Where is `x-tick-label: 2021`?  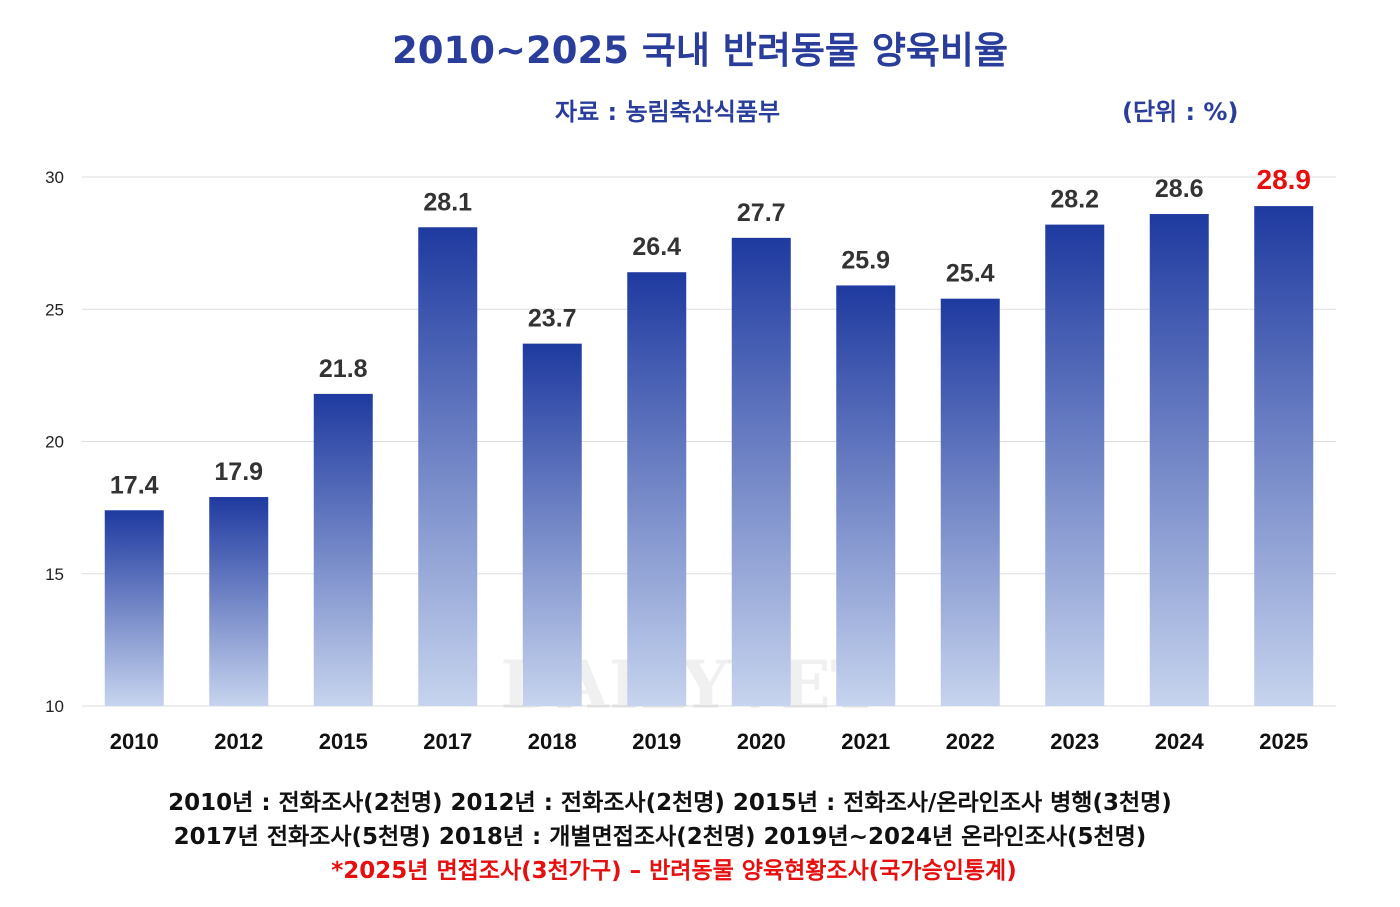
x-tick-label: 2021 is located at coordinates (865, 741).